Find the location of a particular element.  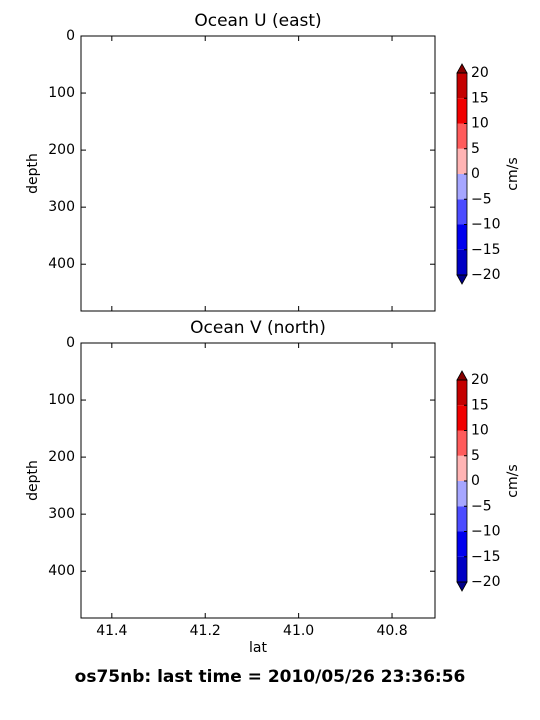

x-tick-label: 41.2 is located at coordinates (205, 631).